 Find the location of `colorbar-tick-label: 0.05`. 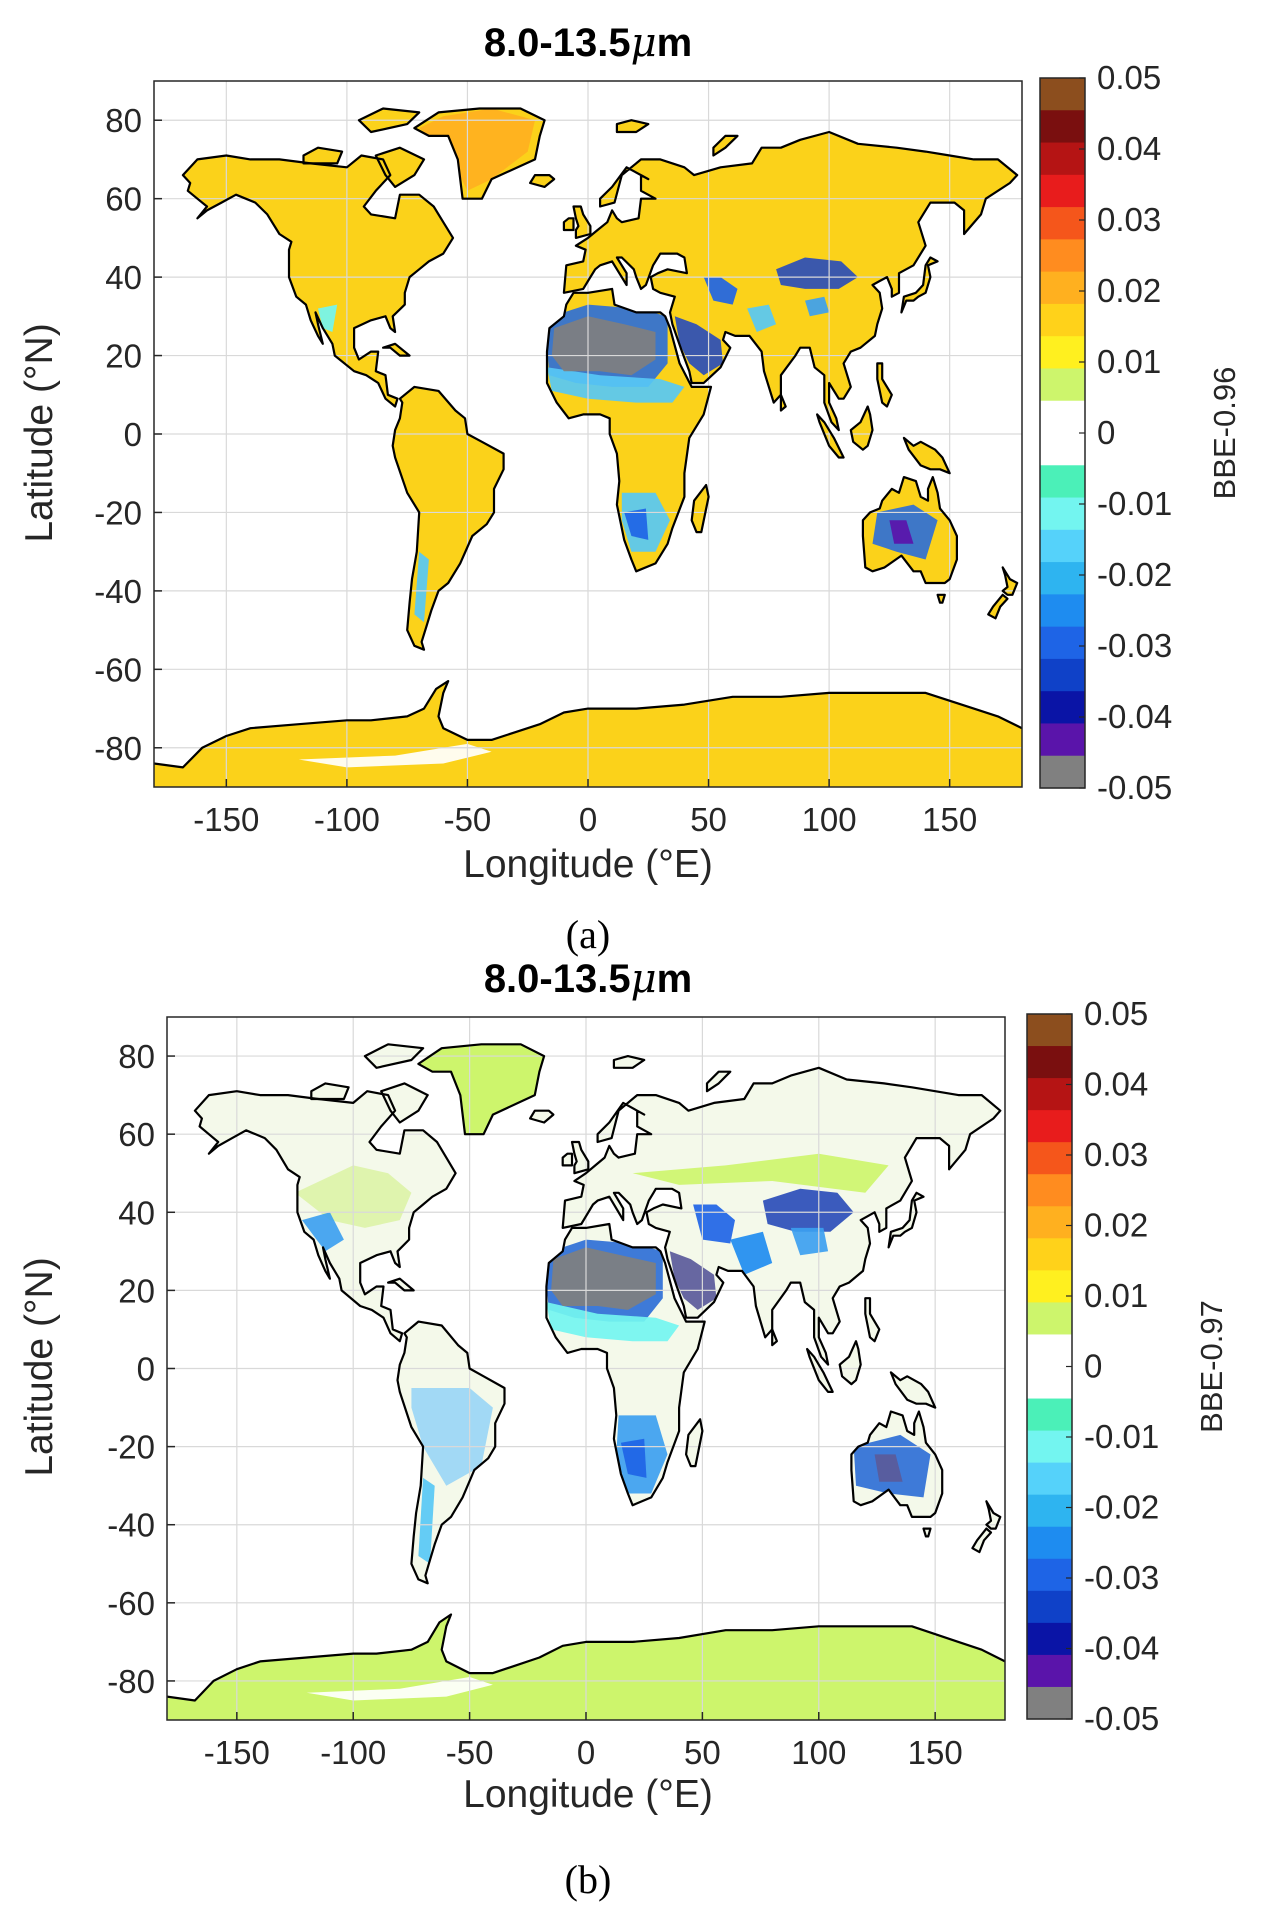

colorbar-tick-label: 0.05 is located at coordinates (1129, 77).